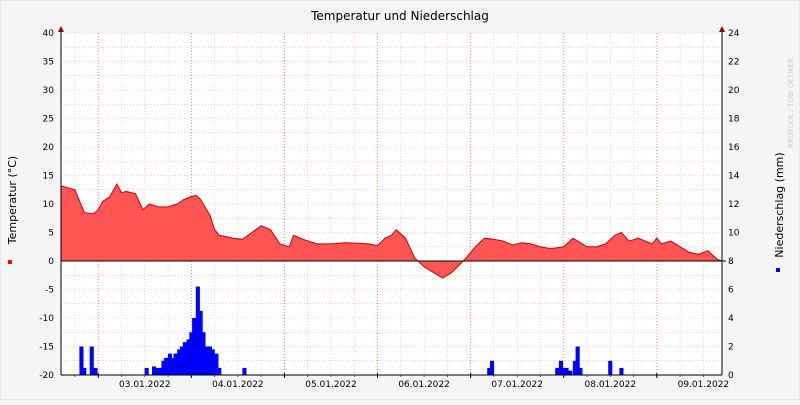 This screenshot has height=405, width=800. I want to click on y-axis-right-arrow, so click(722, 29).